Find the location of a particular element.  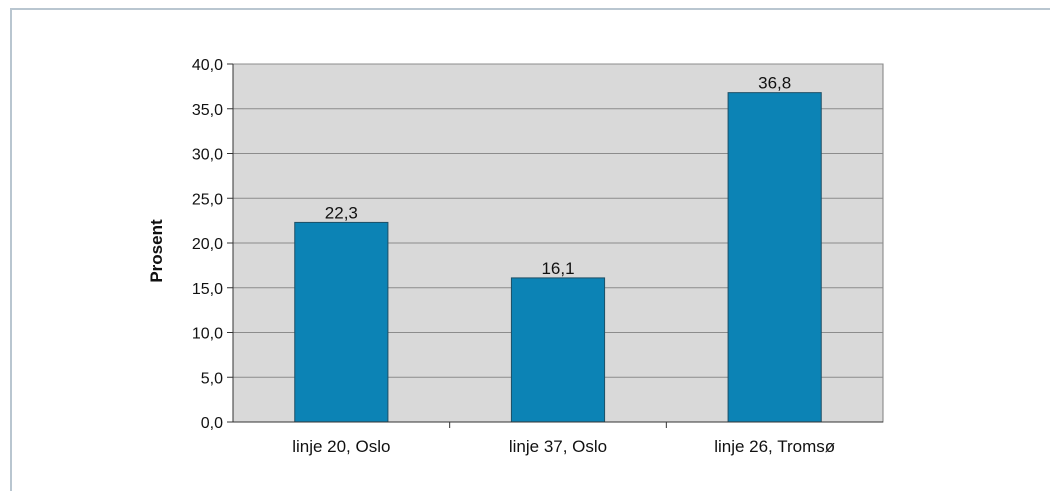

x-tick-label: linje 26, Tromsø is located at coordinates (774, 446).